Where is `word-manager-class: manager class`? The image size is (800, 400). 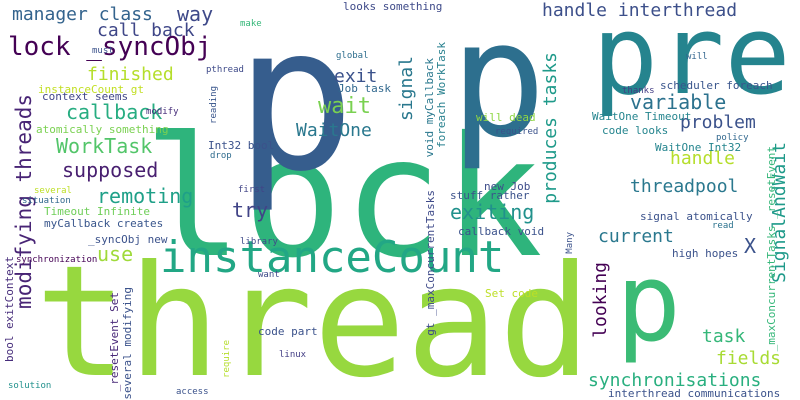
word-manager-class: manager class is located at coordinates (82, 14).